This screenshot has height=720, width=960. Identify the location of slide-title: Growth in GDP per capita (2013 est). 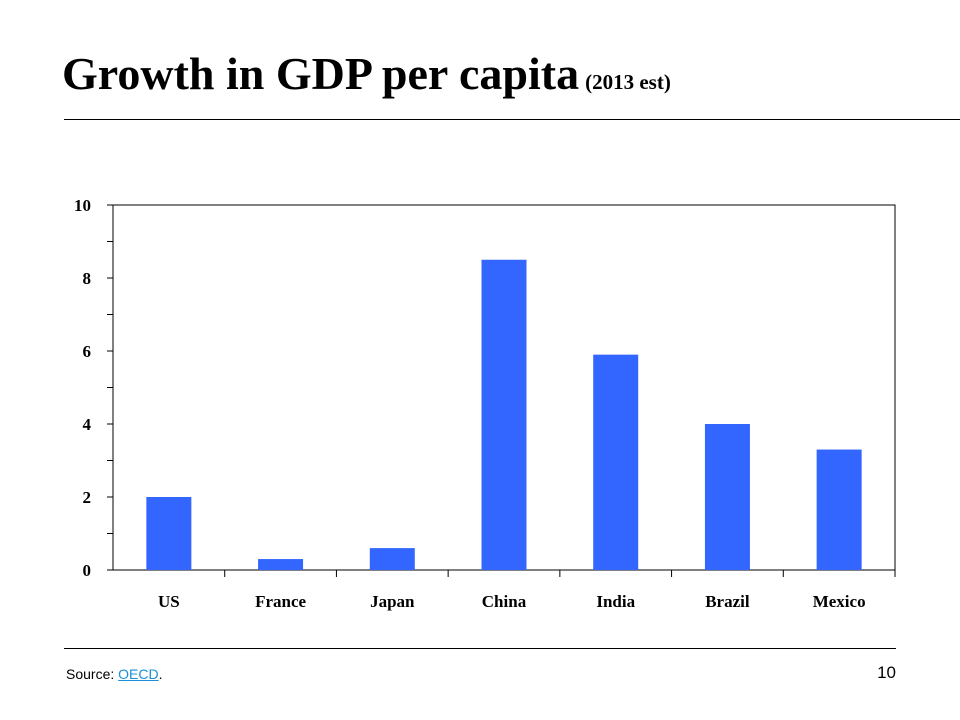
(366, 78).